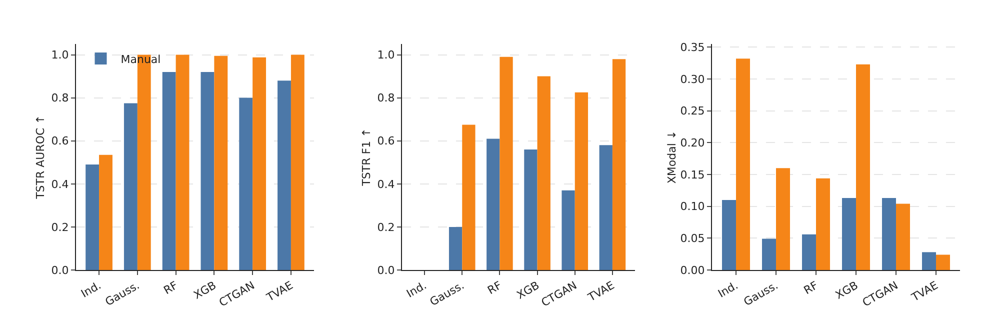 The width and height of the screenshot is (985, 322). What do you see at coordinates (692, 79) in the screenshot?
I see `y-tick-label: 0.30` at bounding box center [692, 79].